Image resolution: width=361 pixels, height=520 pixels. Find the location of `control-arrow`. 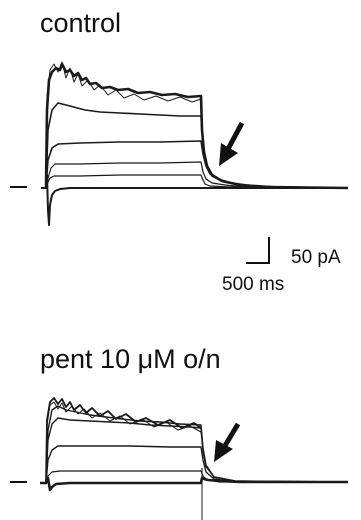

control-arrow is located at coordinates (232, 143).